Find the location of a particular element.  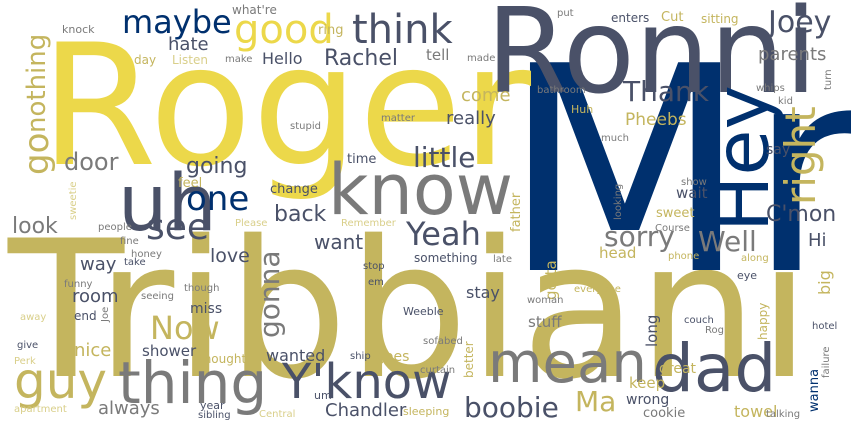

word-sweet: sweet is located at coordinates (675, 213).